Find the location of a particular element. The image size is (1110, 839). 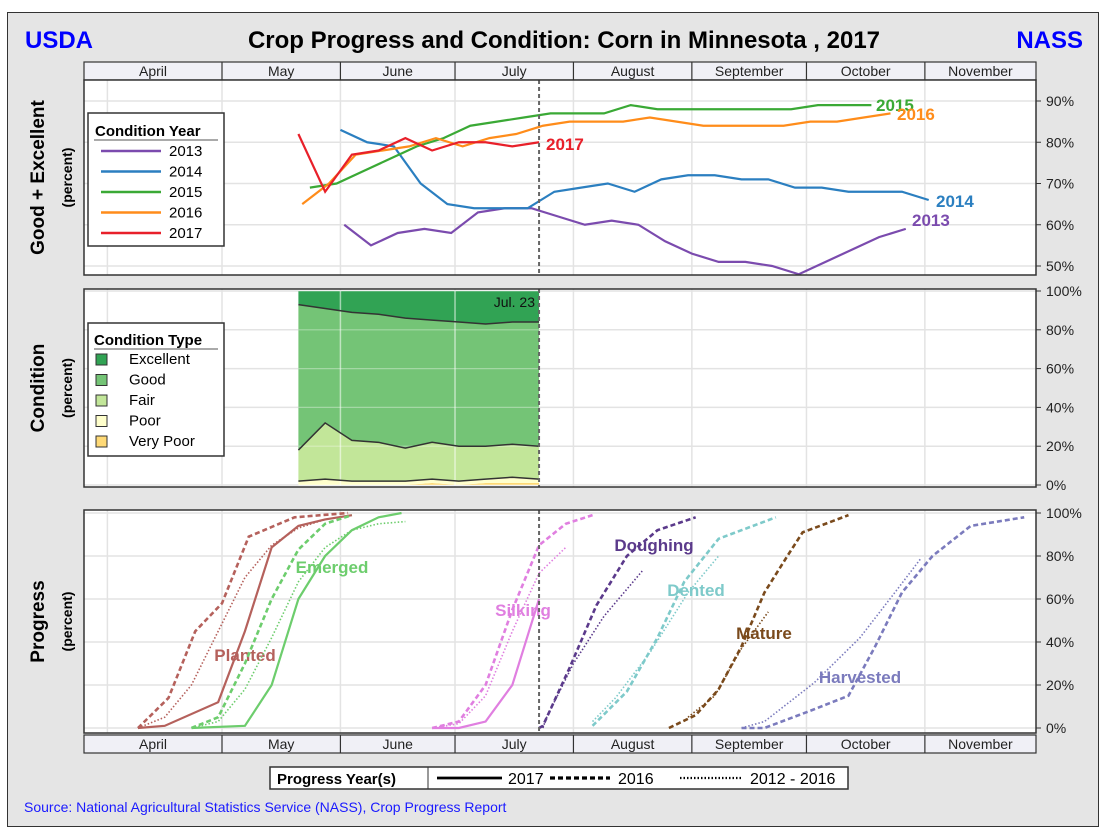

stage-dented: Dented is located at coordinates (684, 621).